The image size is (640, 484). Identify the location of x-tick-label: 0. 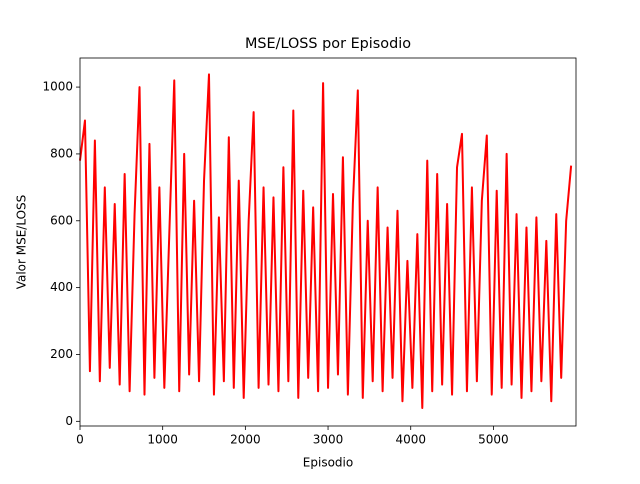
(80, 440).